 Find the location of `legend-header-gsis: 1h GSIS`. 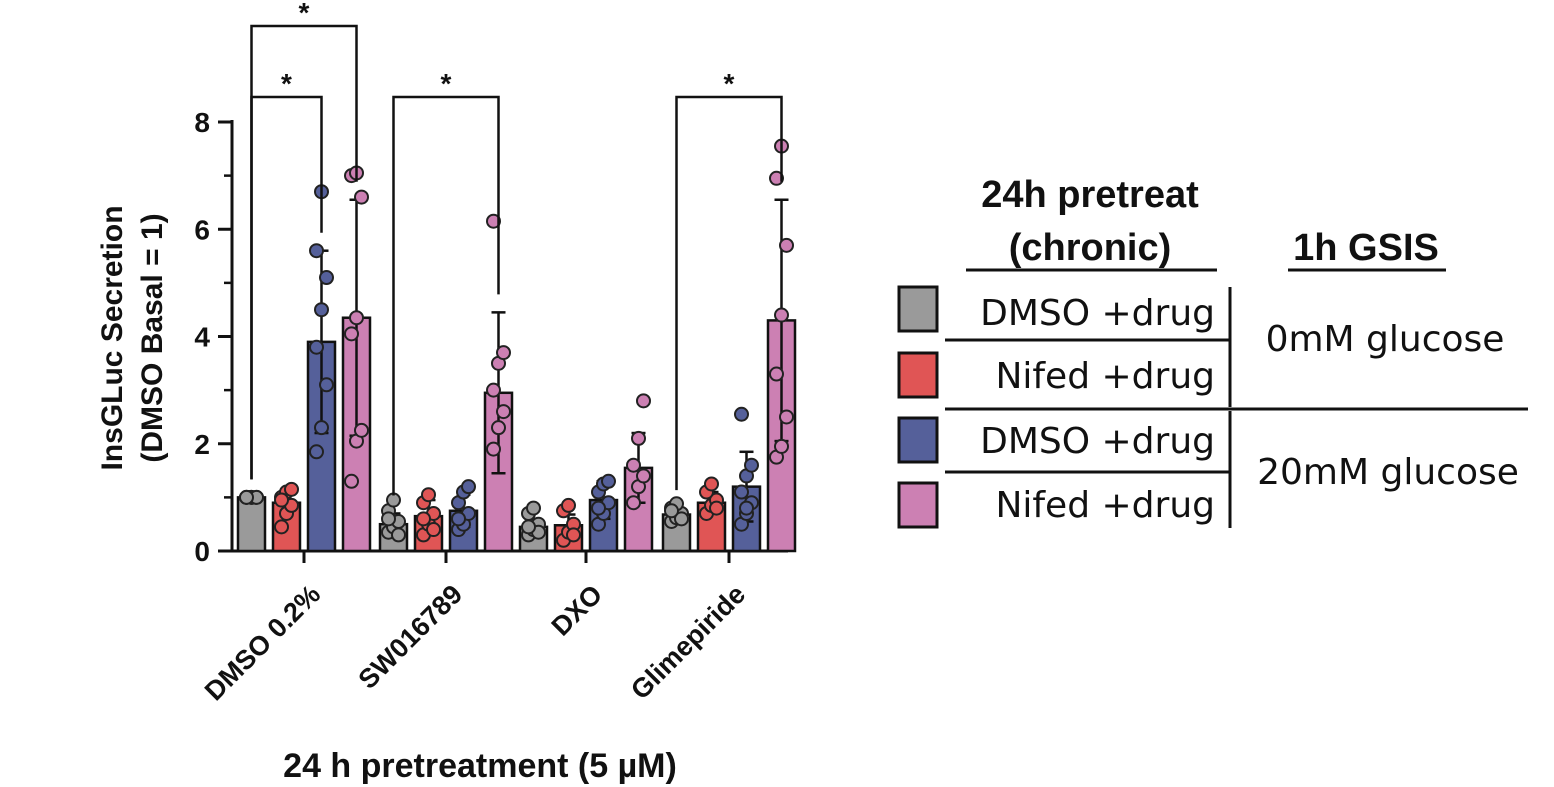

legend-header-gsis: 1h GSIS is located at coordinates (1366, 248).